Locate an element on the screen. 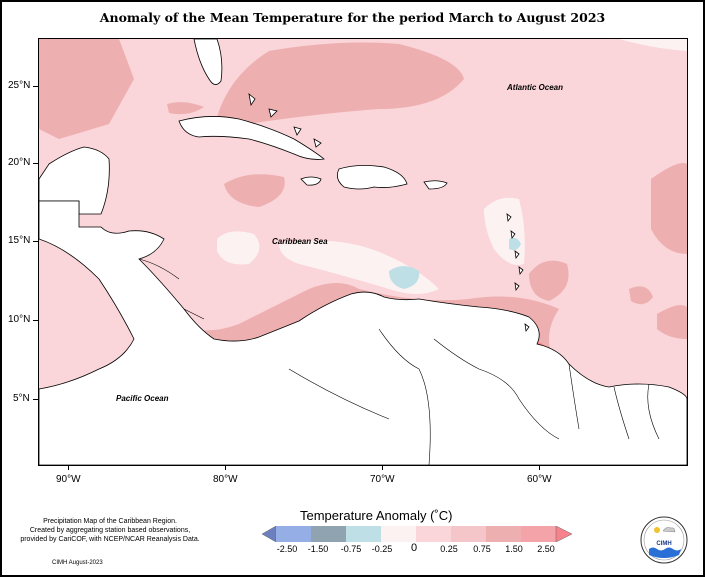  atlantic-ocean-label: Atlantic Ocean is located at coordinates (535, 87).